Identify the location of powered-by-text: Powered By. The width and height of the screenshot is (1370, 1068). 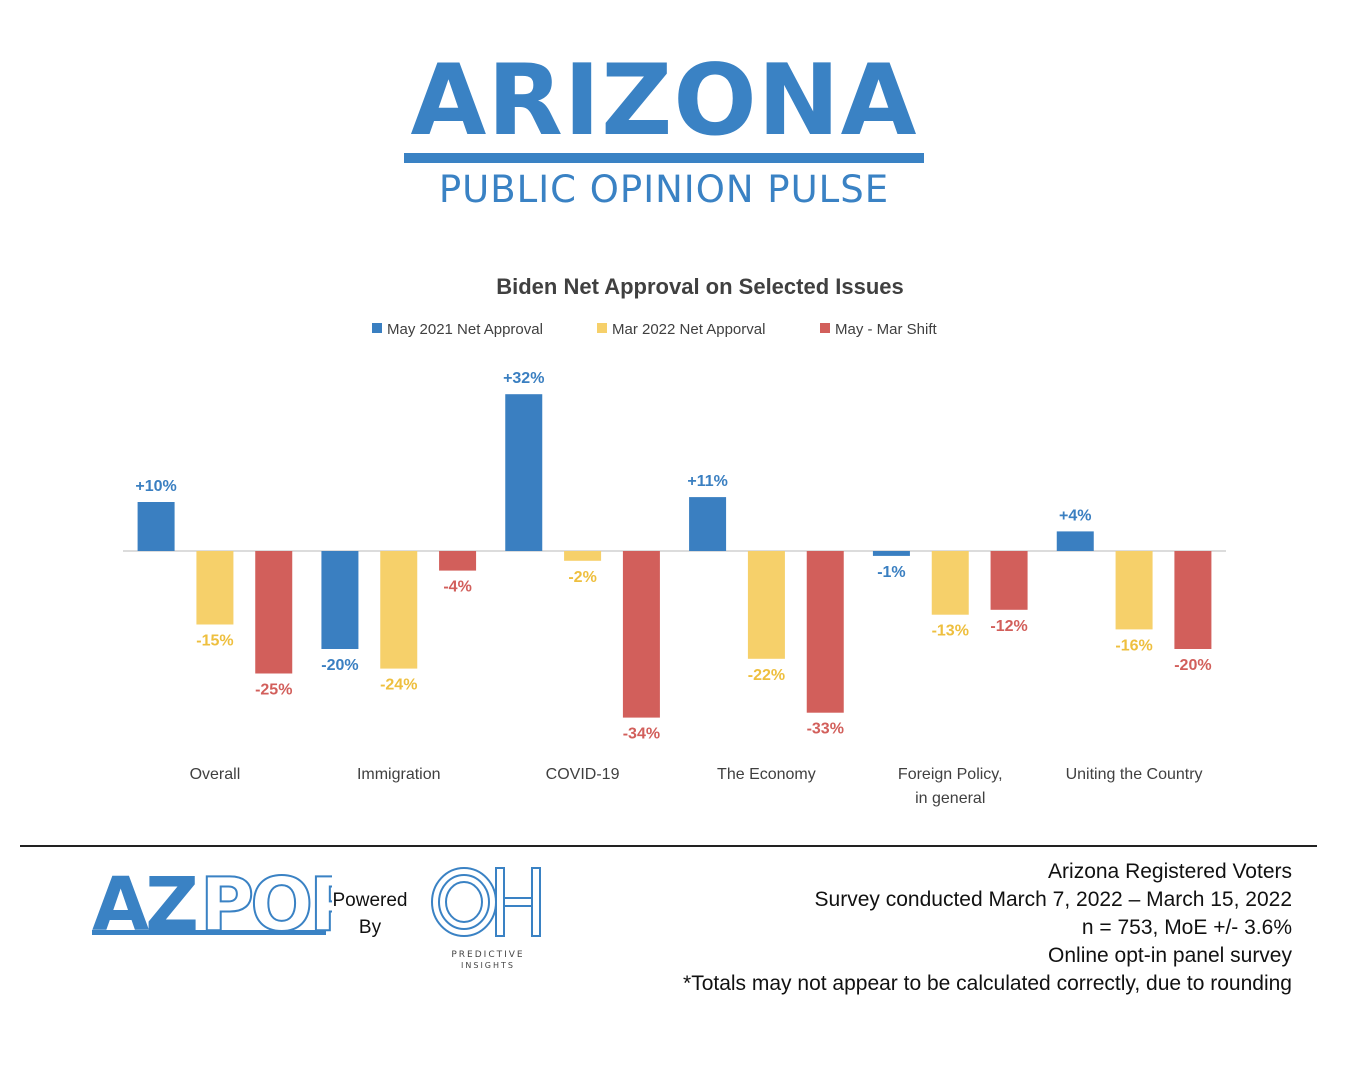
(370, 914).